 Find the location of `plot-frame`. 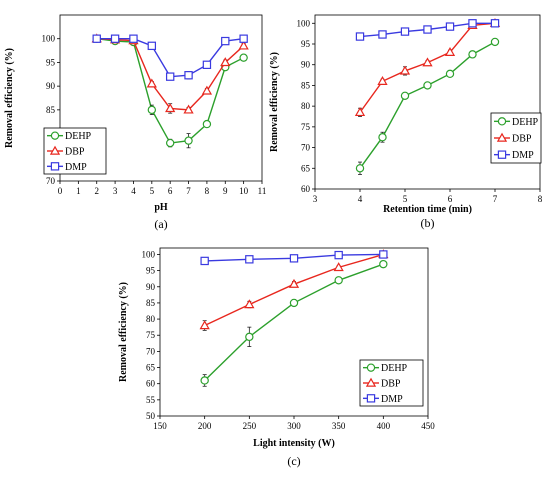

plot-frame is located at coordinates (161, 98).